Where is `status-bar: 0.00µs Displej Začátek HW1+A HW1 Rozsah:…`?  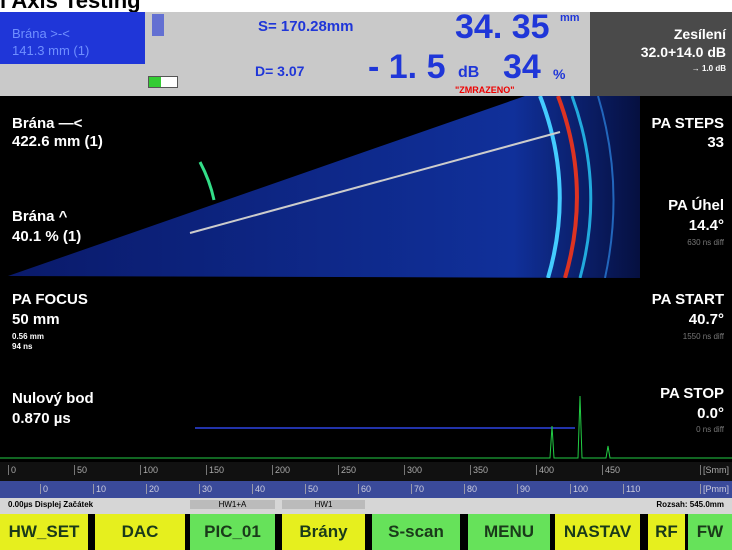
status-bar: 0.00µs Displej Začátek HW1+A HW1 Rozsah:… is located at coordinates (366, 506).